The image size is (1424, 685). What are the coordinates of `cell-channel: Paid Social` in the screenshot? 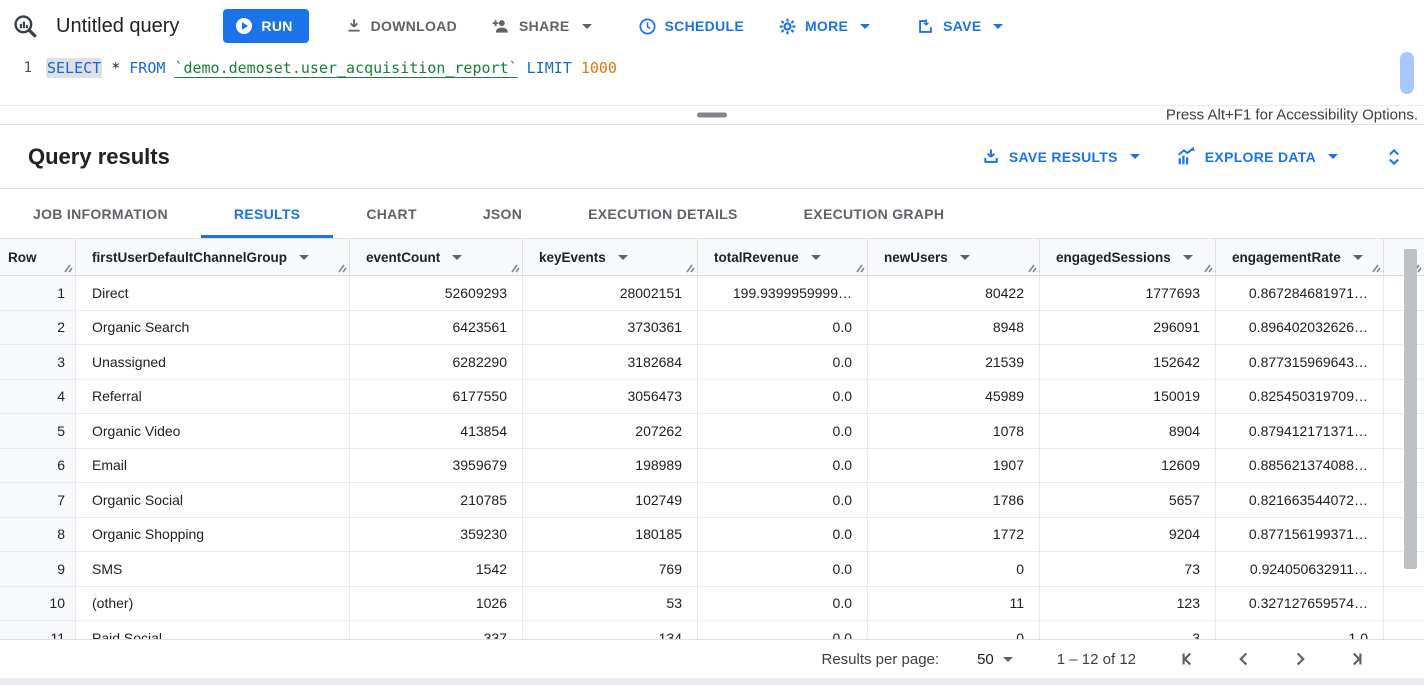 It's located at (213, 630).